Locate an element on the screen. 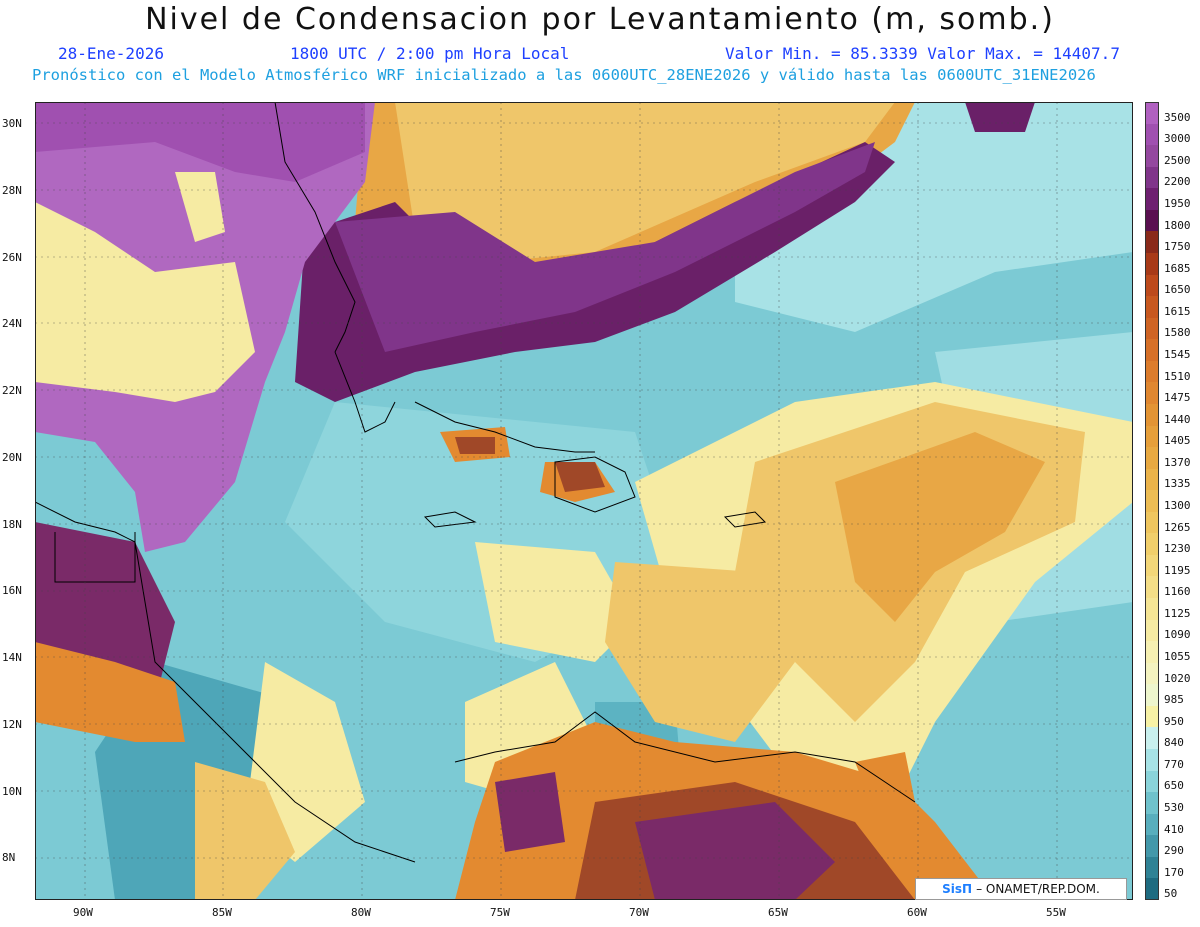 The image size is (1200, 927). colorbar-label: 530 is located at coordinates (1174, 807).